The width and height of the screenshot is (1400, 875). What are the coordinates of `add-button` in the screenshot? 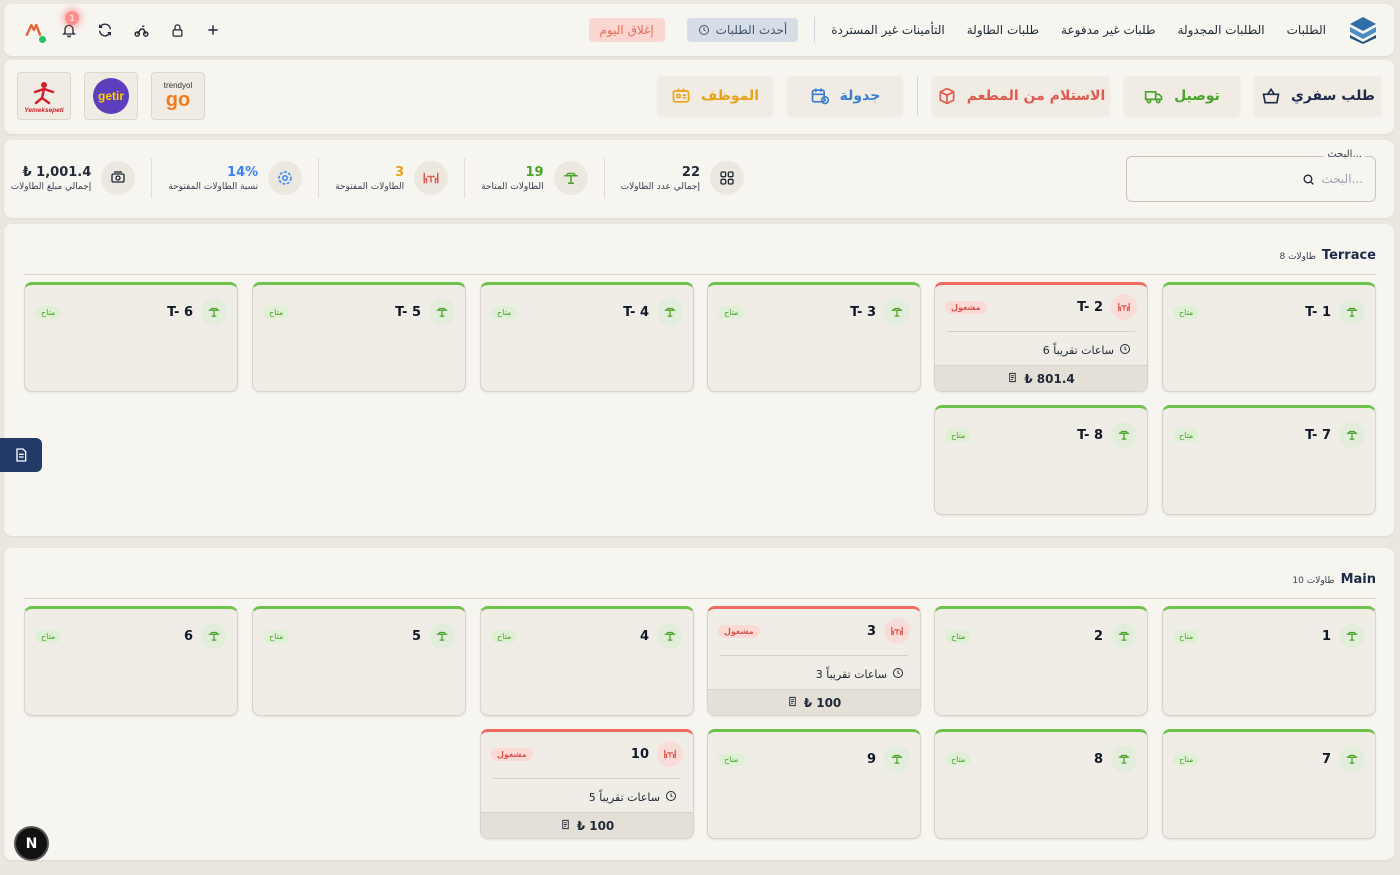 It's located at (213, 30).